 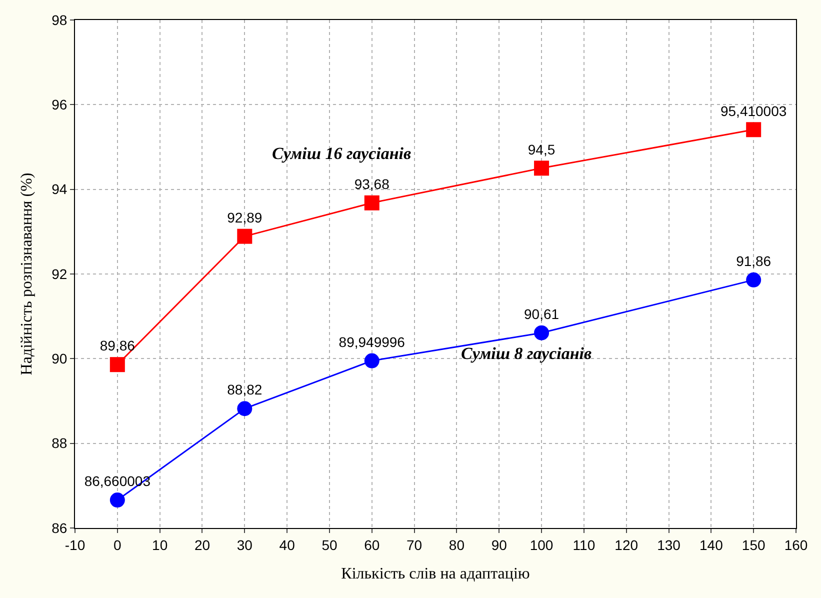 What do you see at coordinates (542, 544) in the screenshot?
I see `x-tick-label: 100` at bounding box center [542, 544].